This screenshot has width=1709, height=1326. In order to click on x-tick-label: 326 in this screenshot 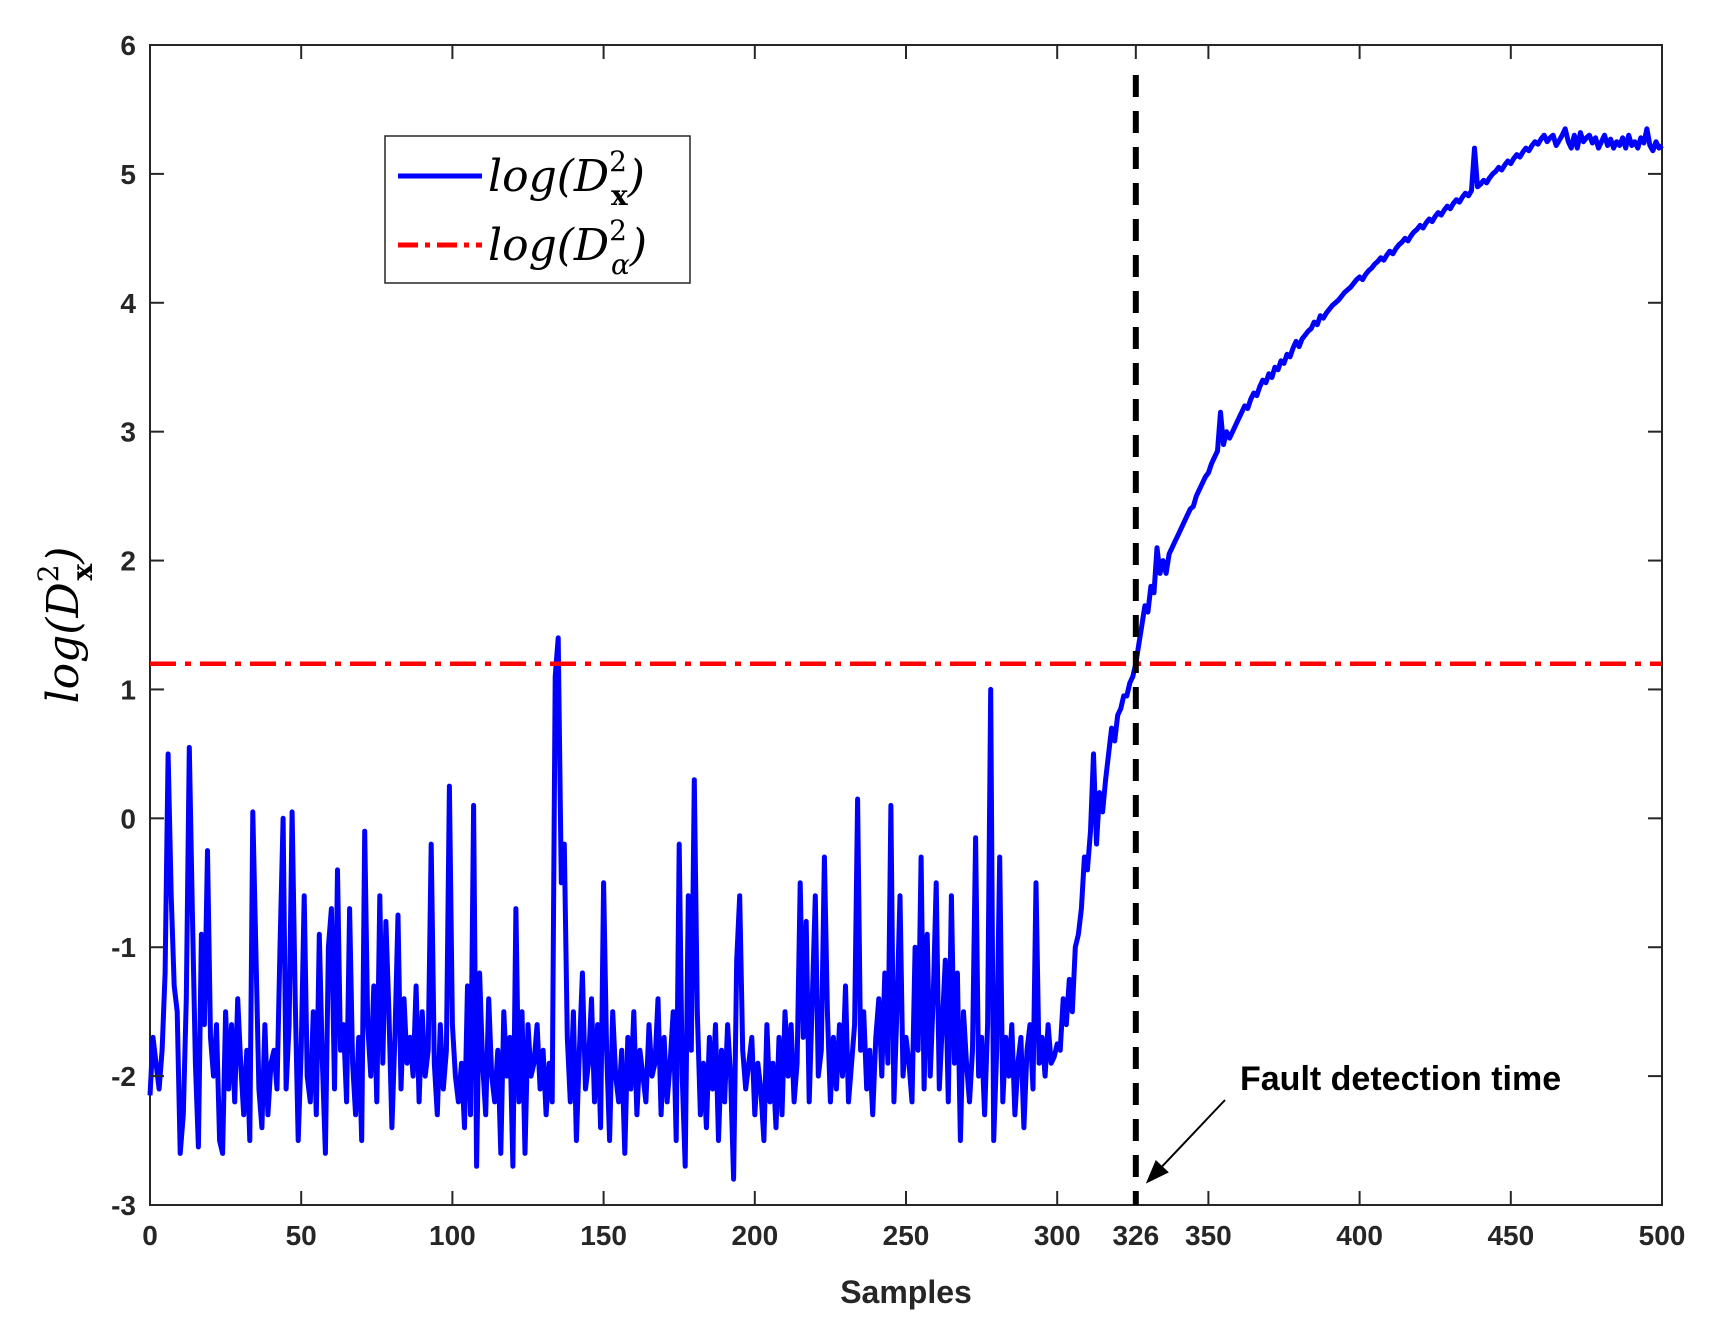, I will do `click(1135, 1235)`.